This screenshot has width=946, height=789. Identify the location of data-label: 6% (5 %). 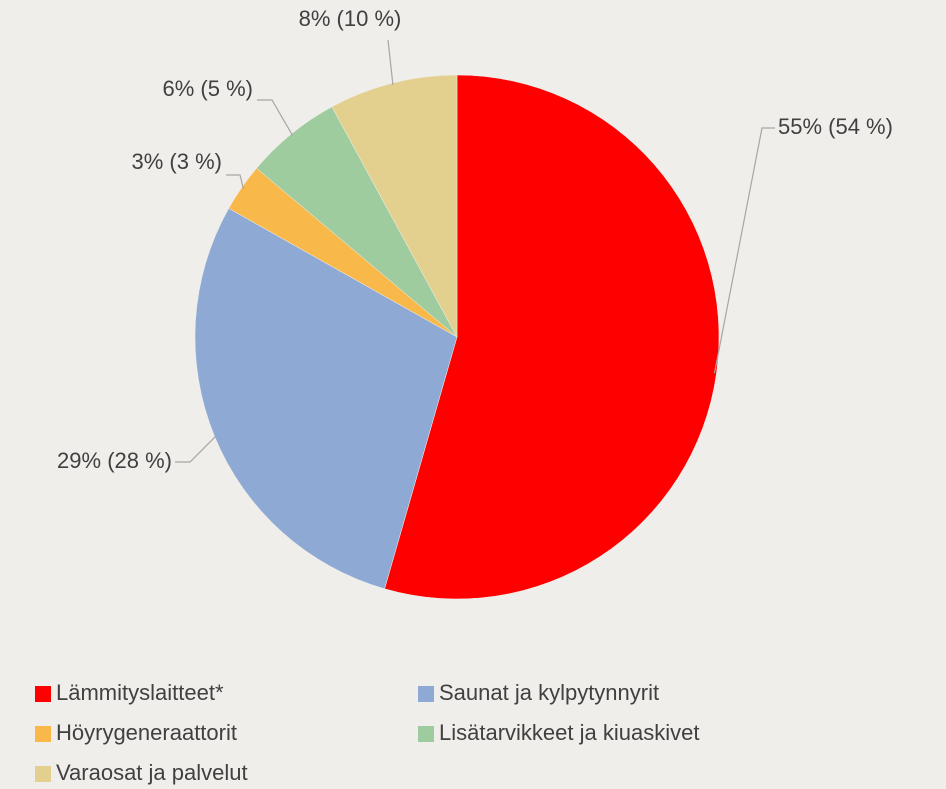
(208, 88).